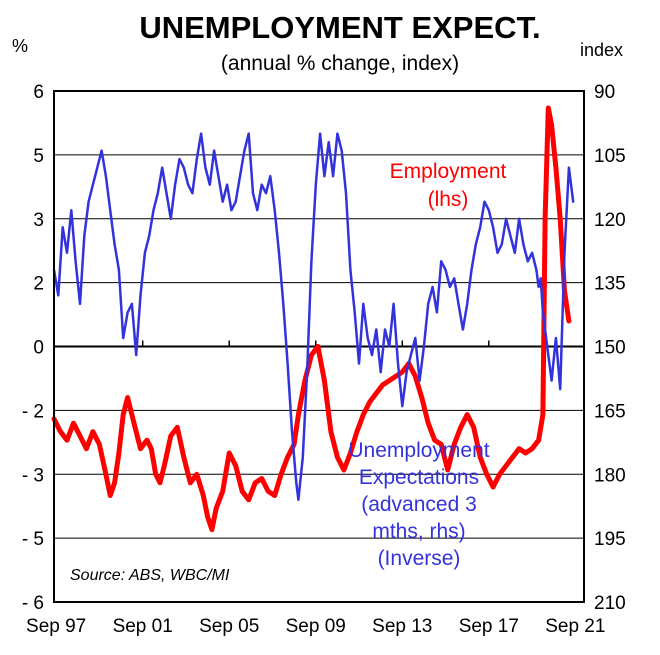 The image size is (660, 655). Describe the element at coordinates (419, 558) in the screenshot. I see `unemployment-annotation-line-5: (Inverse)` at that location.